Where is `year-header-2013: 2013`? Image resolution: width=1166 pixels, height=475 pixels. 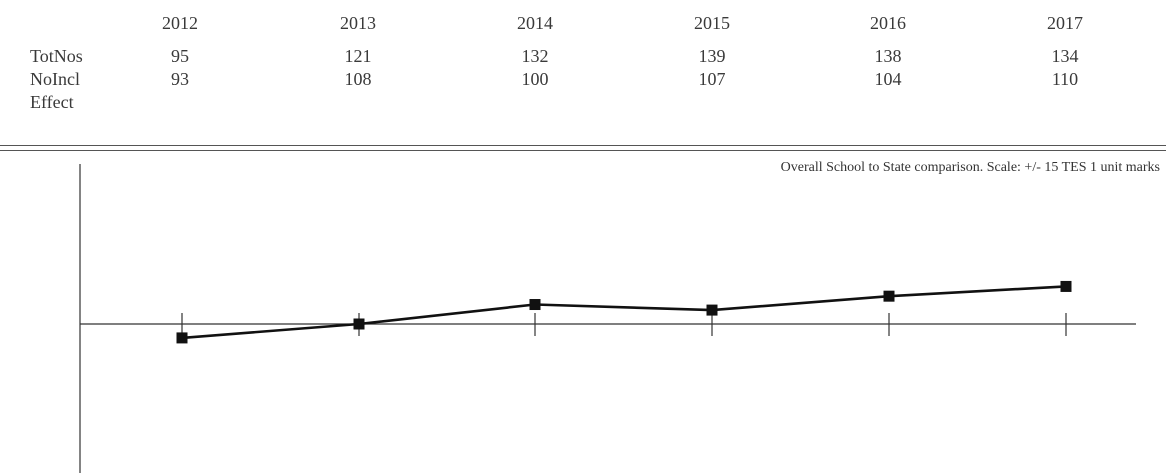
year-header-2013: 2013 is located at coordinates (358, 23).